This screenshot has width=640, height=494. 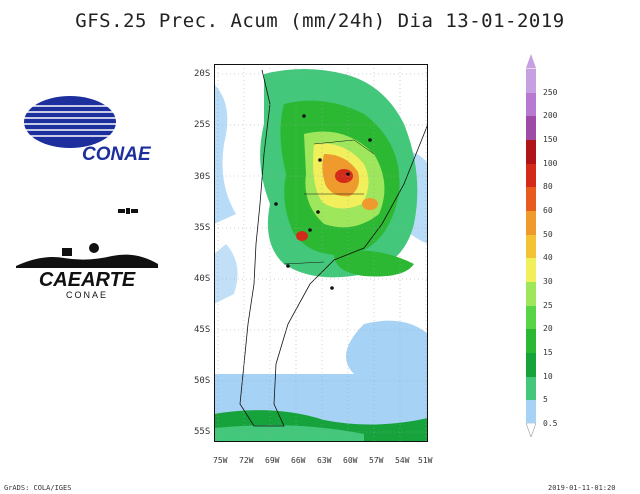 What do you see at coordinates (550, 139) in the screenshot?
I see `colorbar-label: 150` at bounding box center [550, 139].